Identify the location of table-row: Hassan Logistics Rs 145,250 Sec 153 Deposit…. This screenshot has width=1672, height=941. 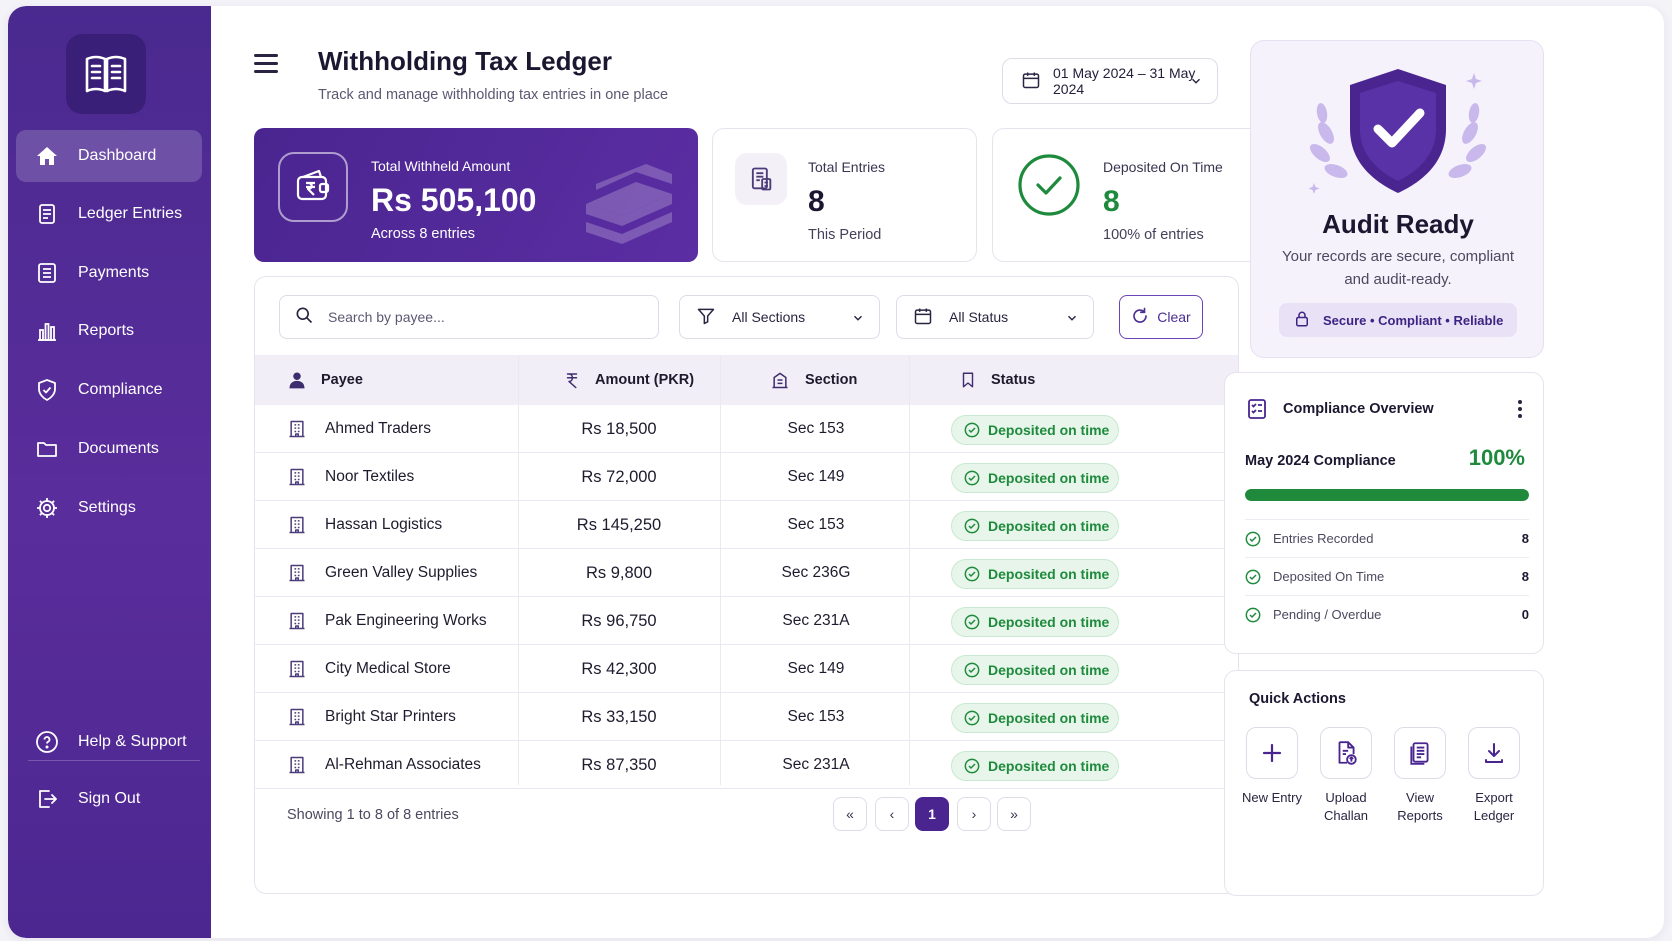
(746, 525).